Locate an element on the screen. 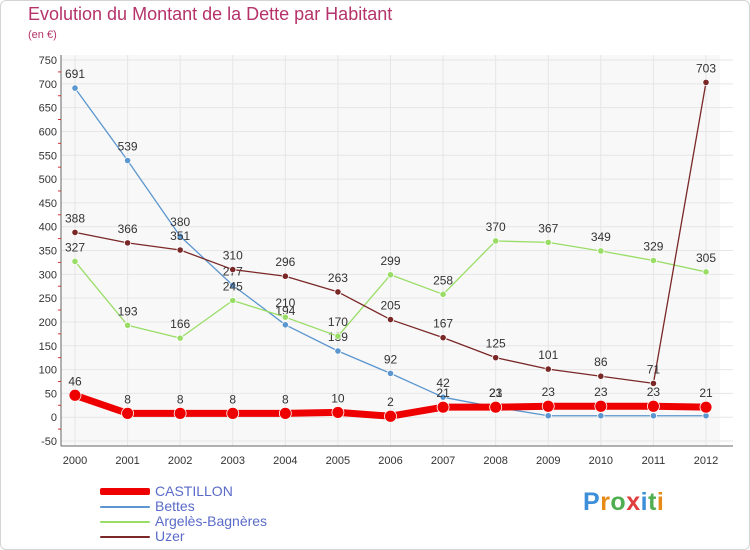 This screenshot has height=550, width=750. x-tick-label: 2011 is located at coordinates (654, 461).